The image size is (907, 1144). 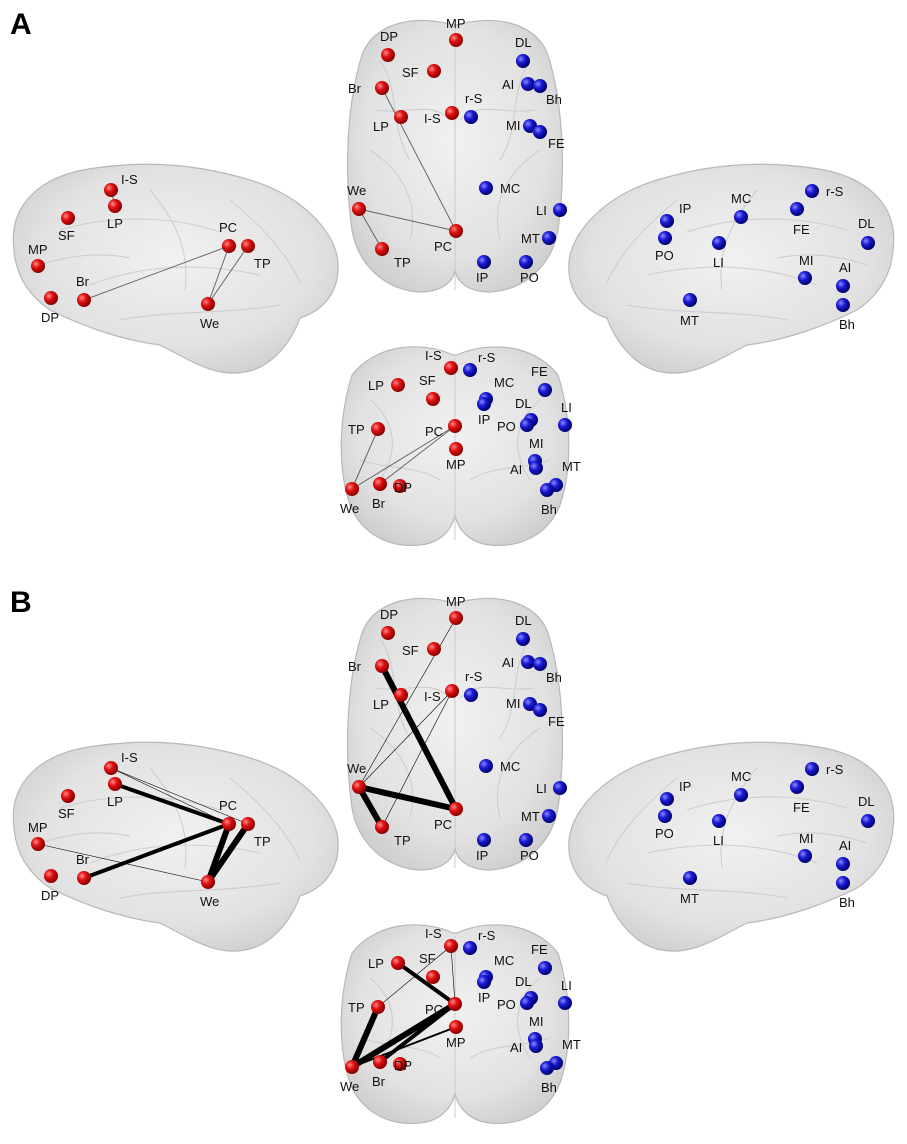 I want to click on node-label-br: Br, so click(x=379, y=503).